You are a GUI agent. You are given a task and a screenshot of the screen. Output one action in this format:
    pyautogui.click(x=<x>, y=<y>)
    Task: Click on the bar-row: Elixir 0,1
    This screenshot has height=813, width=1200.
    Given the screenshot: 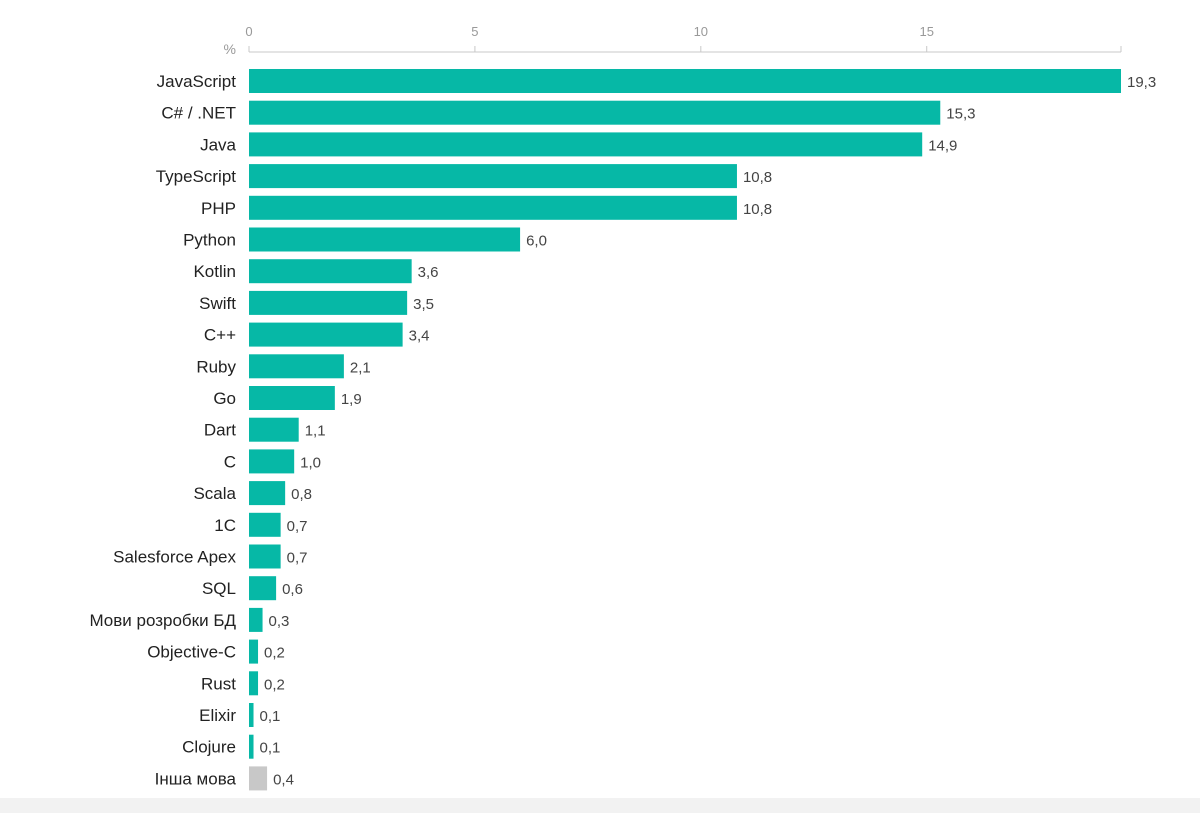 What is the action you would take?
    pyautogui.click(x=239, y=715)
    